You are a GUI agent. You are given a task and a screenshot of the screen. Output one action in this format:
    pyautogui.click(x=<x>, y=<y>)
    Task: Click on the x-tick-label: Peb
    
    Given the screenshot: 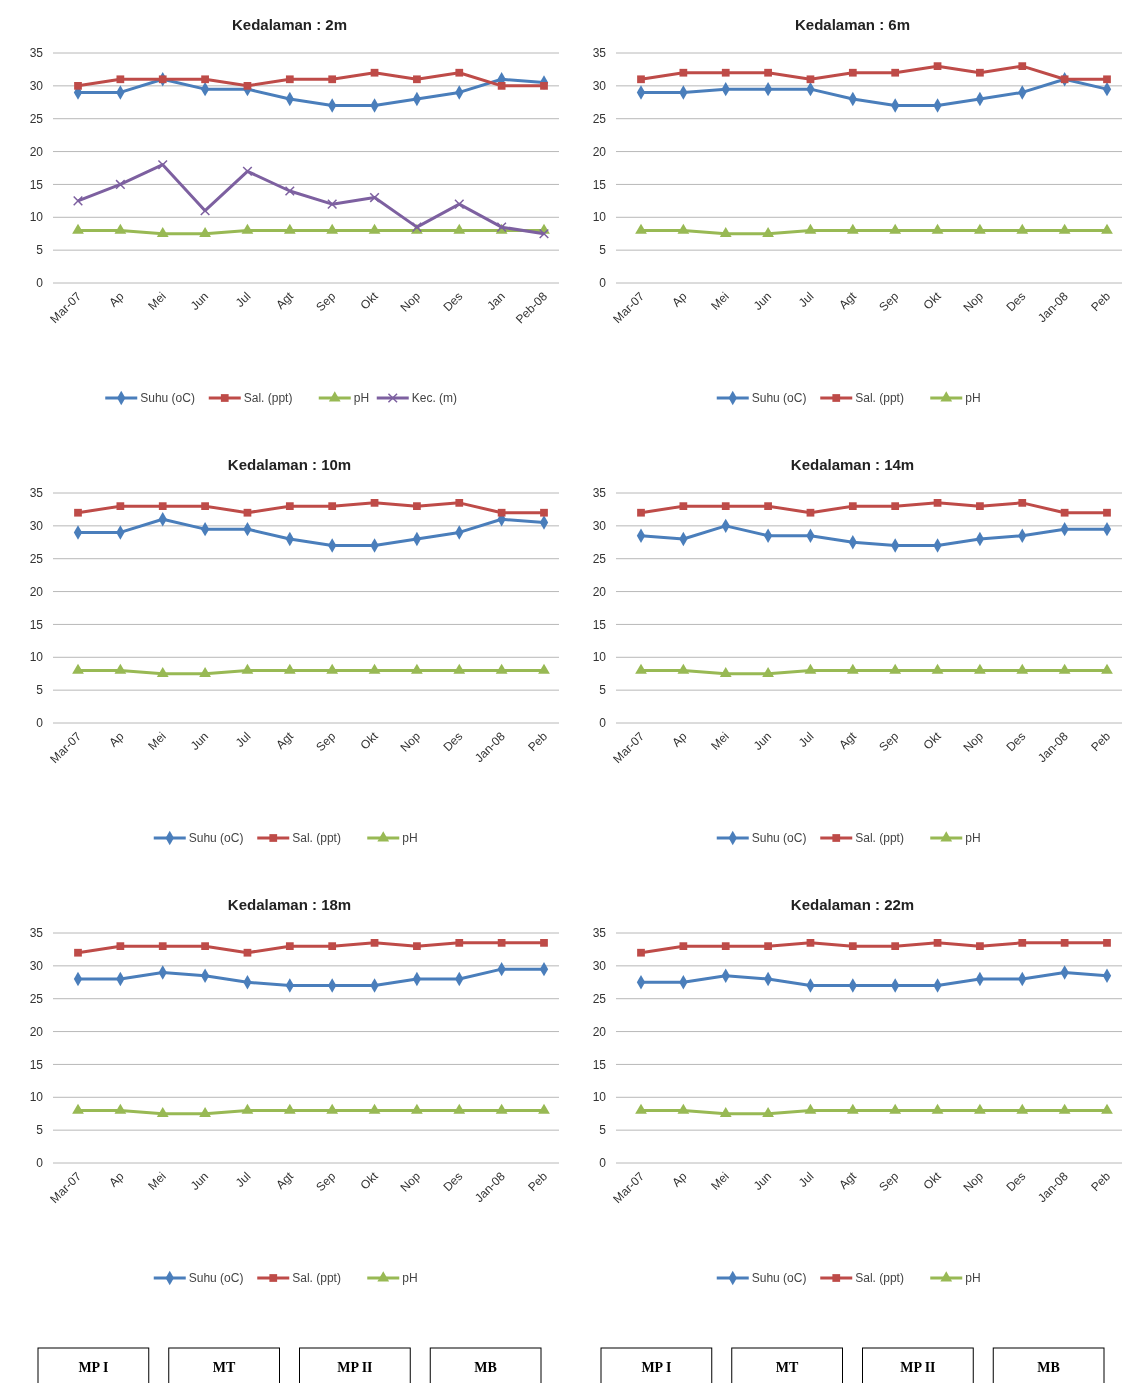 What is the action you would take?
    pyautogui.click(x=538, y=1182)
    